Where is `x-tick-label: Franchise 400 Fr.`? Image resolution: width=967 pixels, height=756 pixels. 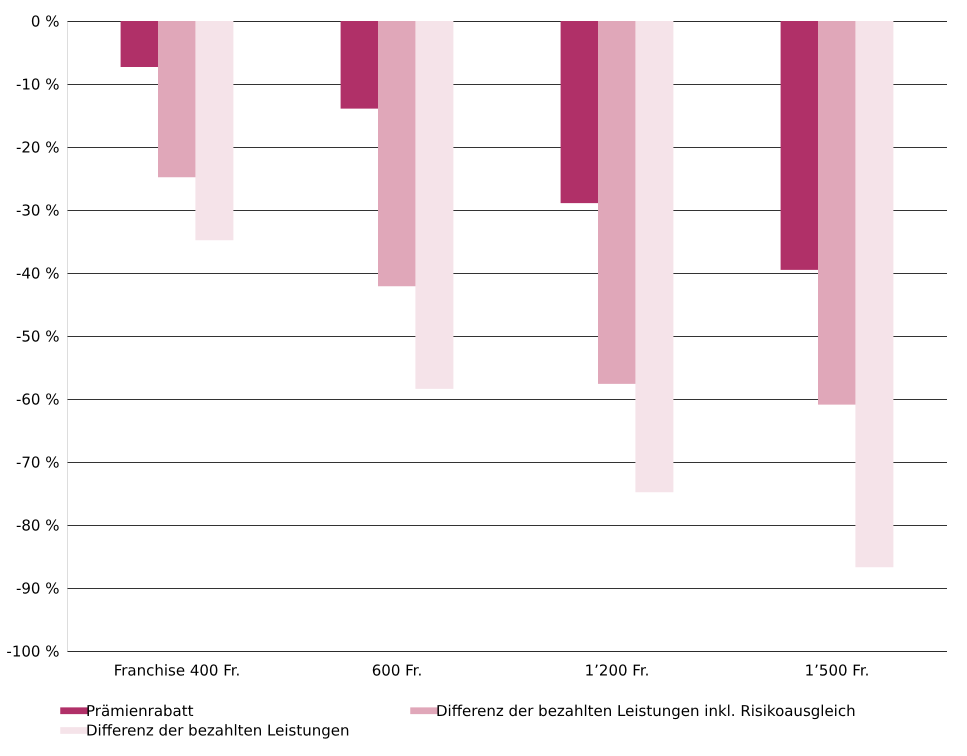 x-tick-label: Franchise 400 Fr. is located at coordinates (177, 671).